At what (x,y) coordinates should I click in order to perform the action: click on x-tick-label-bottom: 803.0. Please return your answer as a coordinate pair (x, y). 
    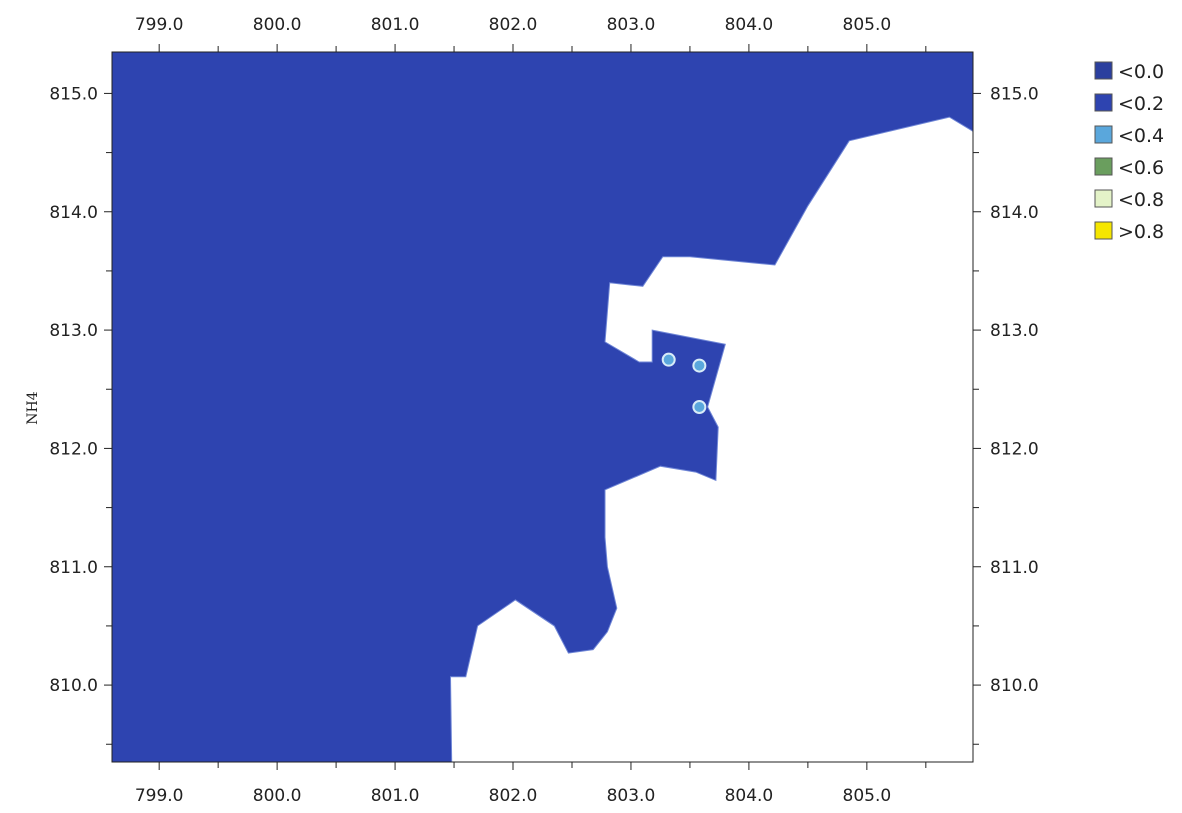
    Looking at the image, I should click on (631, 796).